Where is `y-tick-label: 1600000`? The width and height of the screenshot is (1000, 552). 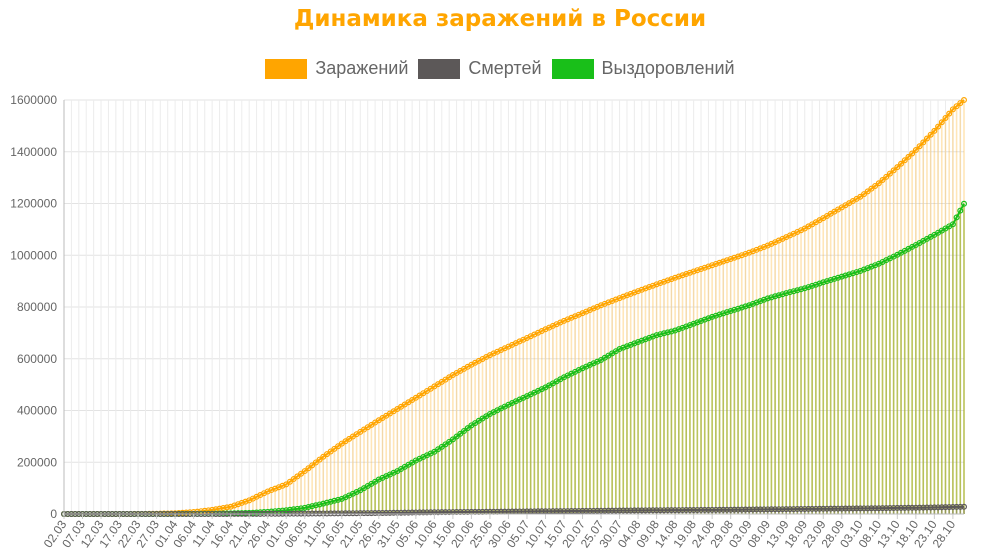 y-tick-label: 1600000 is located at coordinates (33, 100).